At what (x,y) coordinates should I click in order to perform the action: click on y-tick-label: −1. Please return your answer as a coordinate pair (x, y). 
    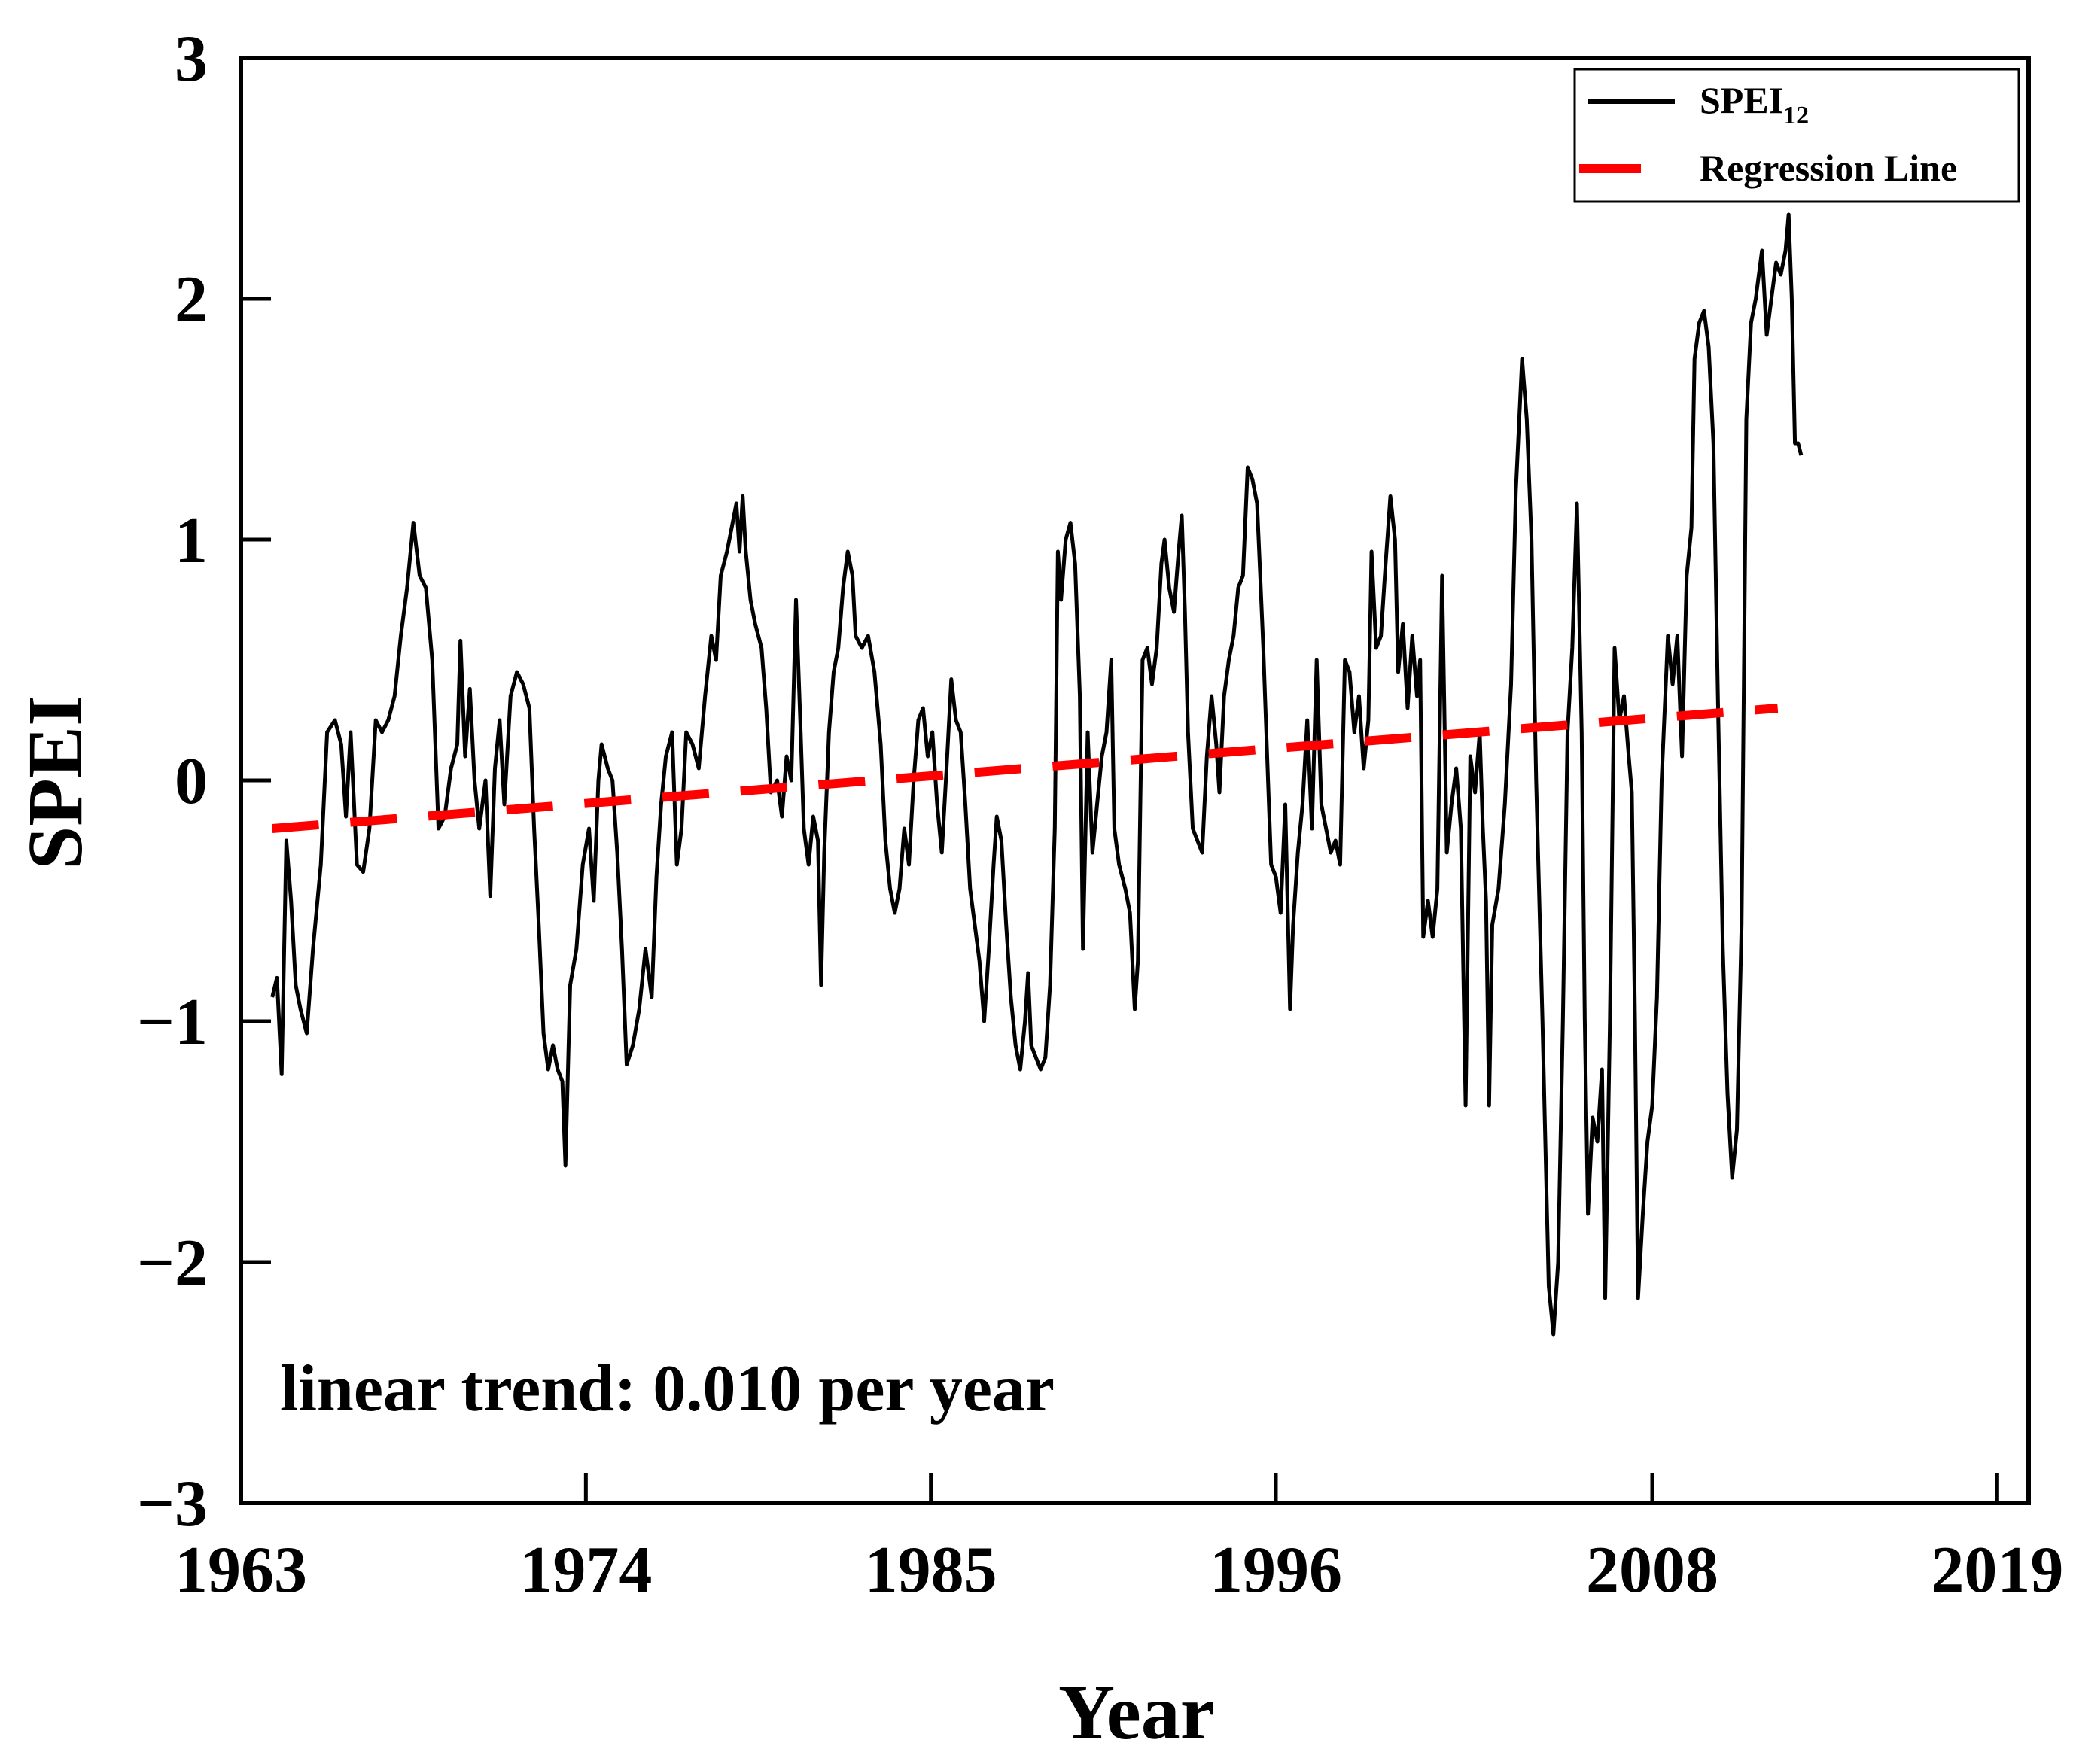
    Looking at the image, I should click on (172, 1022).